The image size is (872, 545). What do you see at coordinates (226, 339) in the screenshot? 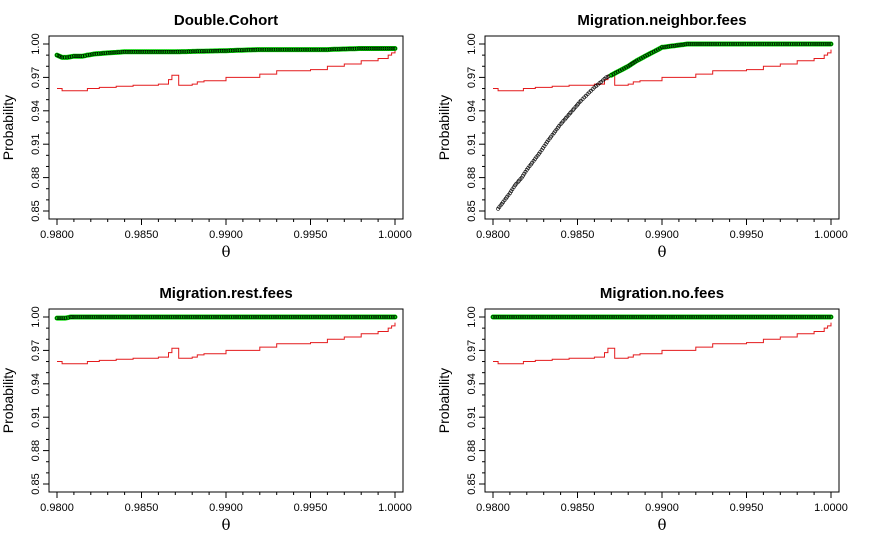
I see `plot-area` at bounding box center [226, 339].